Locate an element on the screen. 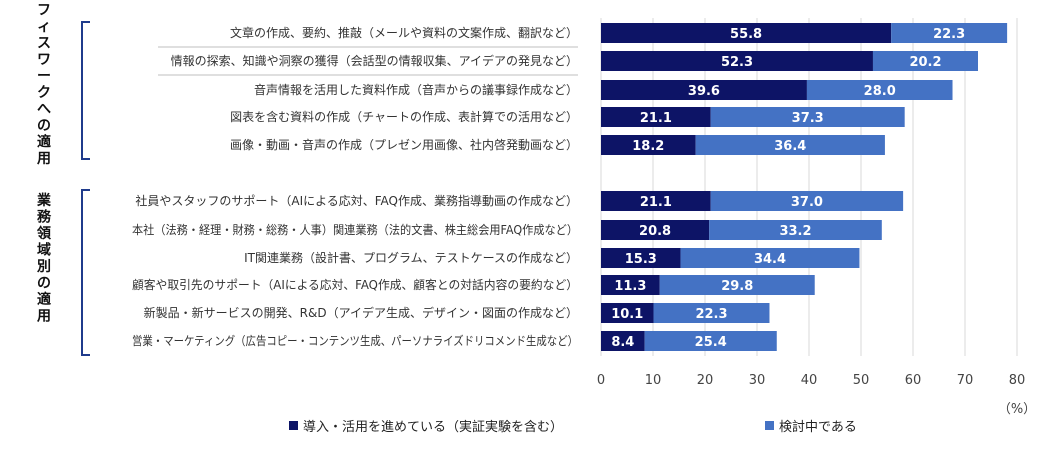 This screenshot has height=455, width=1045. data-label: 37.0 is located at coordinates (807, 202).